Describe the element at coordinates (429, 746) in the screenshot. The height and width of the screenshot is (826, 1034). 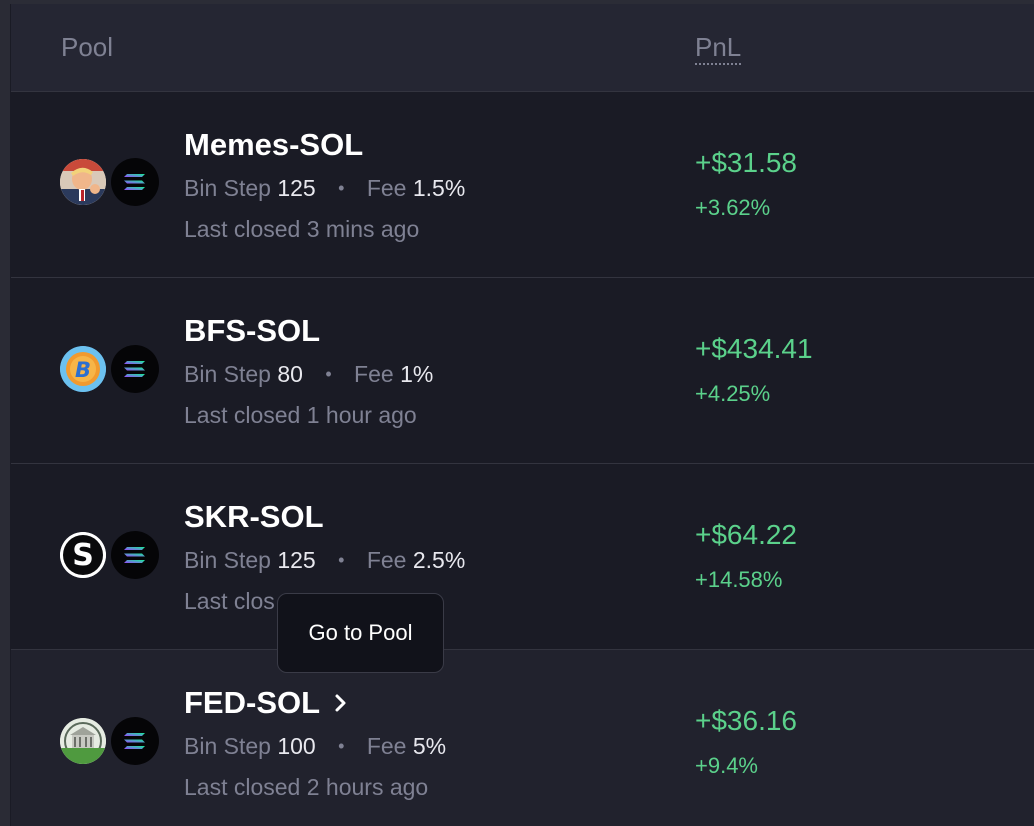
I see `fee-value: 5%` at that location.